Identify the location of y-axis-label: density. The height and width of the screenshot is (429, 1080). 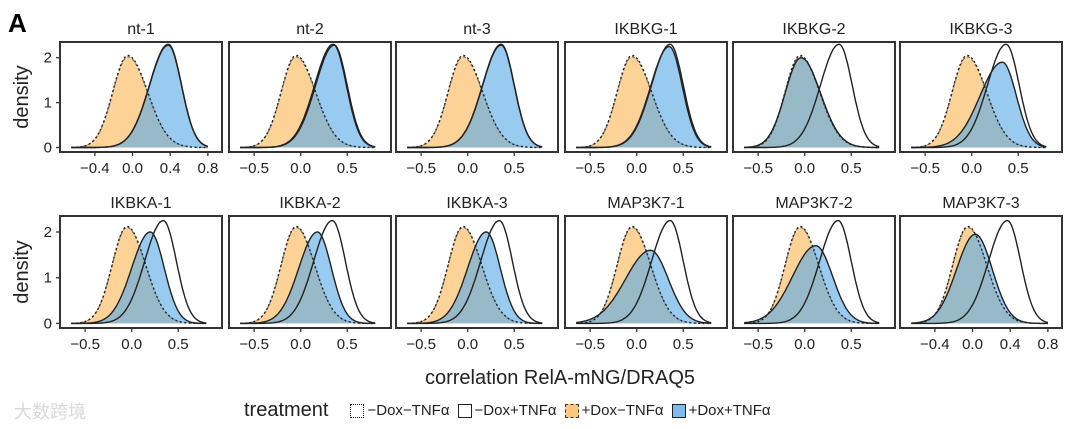
(22, 271).